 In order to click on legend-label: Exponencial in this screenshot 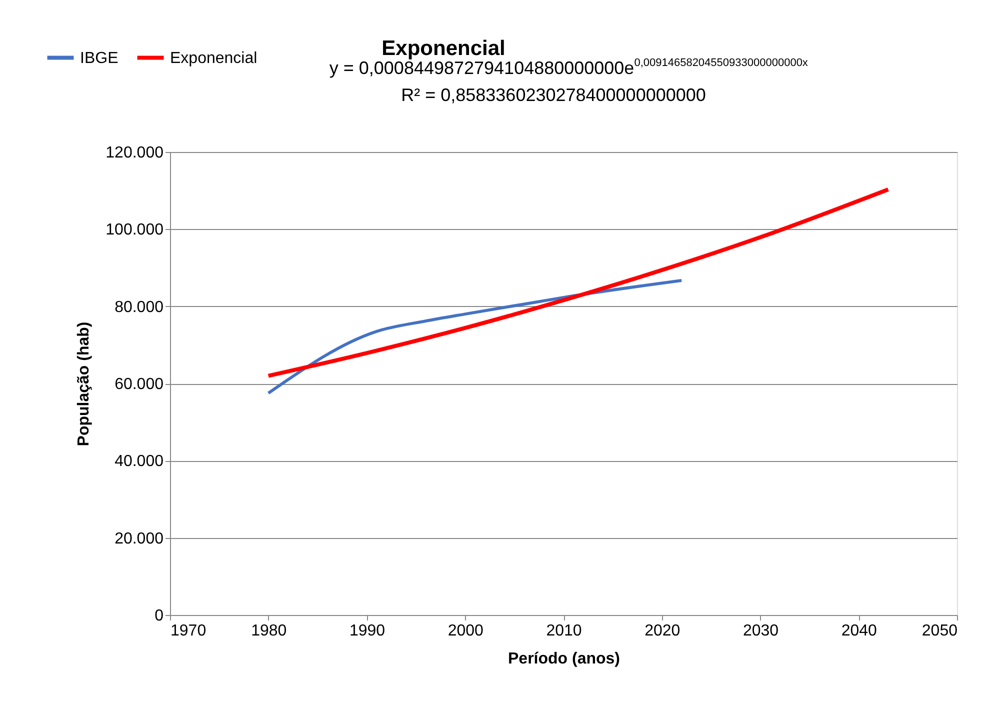, I will do `click(214, 58)`.